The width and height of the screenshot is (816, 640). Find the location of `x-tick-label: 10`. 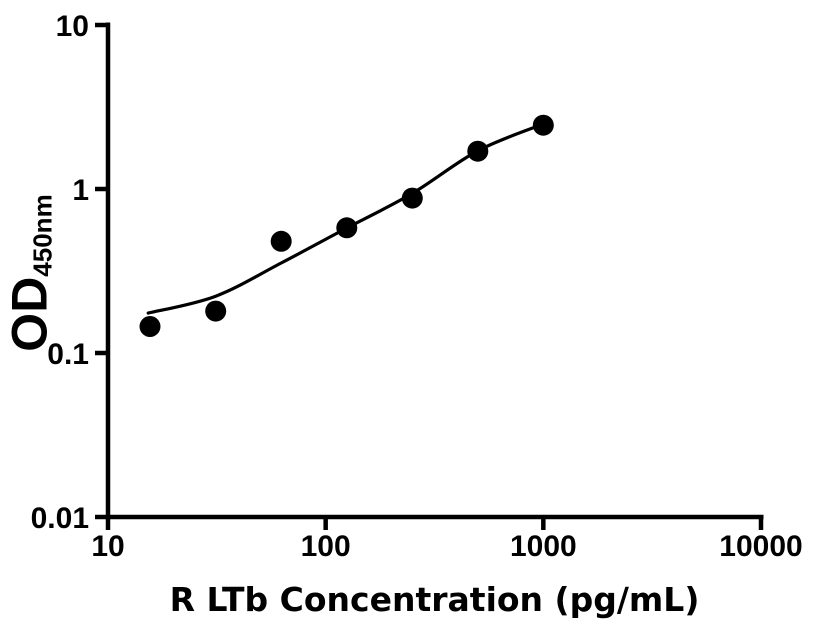

x-tick-label: 10 is located at coordinates (107, 546).